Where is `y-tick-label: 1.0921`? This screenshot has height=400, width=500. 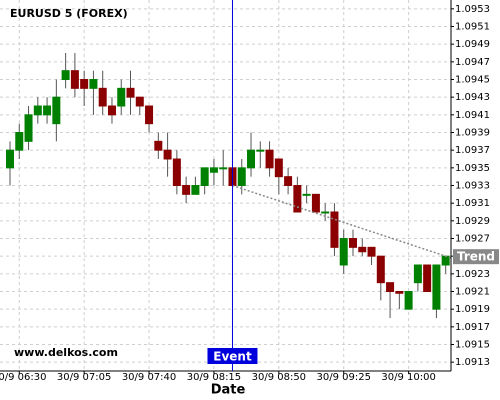 y-tick-label: 1.0921 is located at coordinates (472, 292).